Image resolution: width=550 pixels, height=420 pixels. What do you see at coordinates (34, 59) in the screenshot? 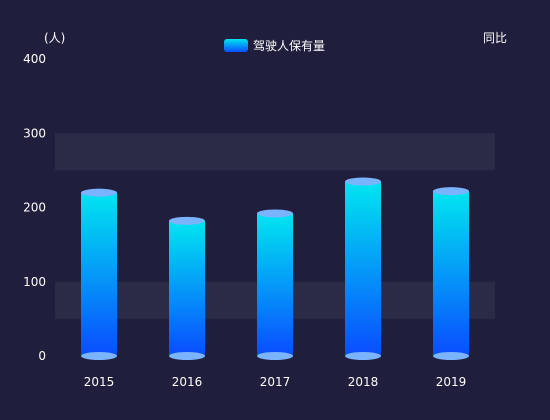
I see `y-tick-label: 400` at bounding box center [34, 59].